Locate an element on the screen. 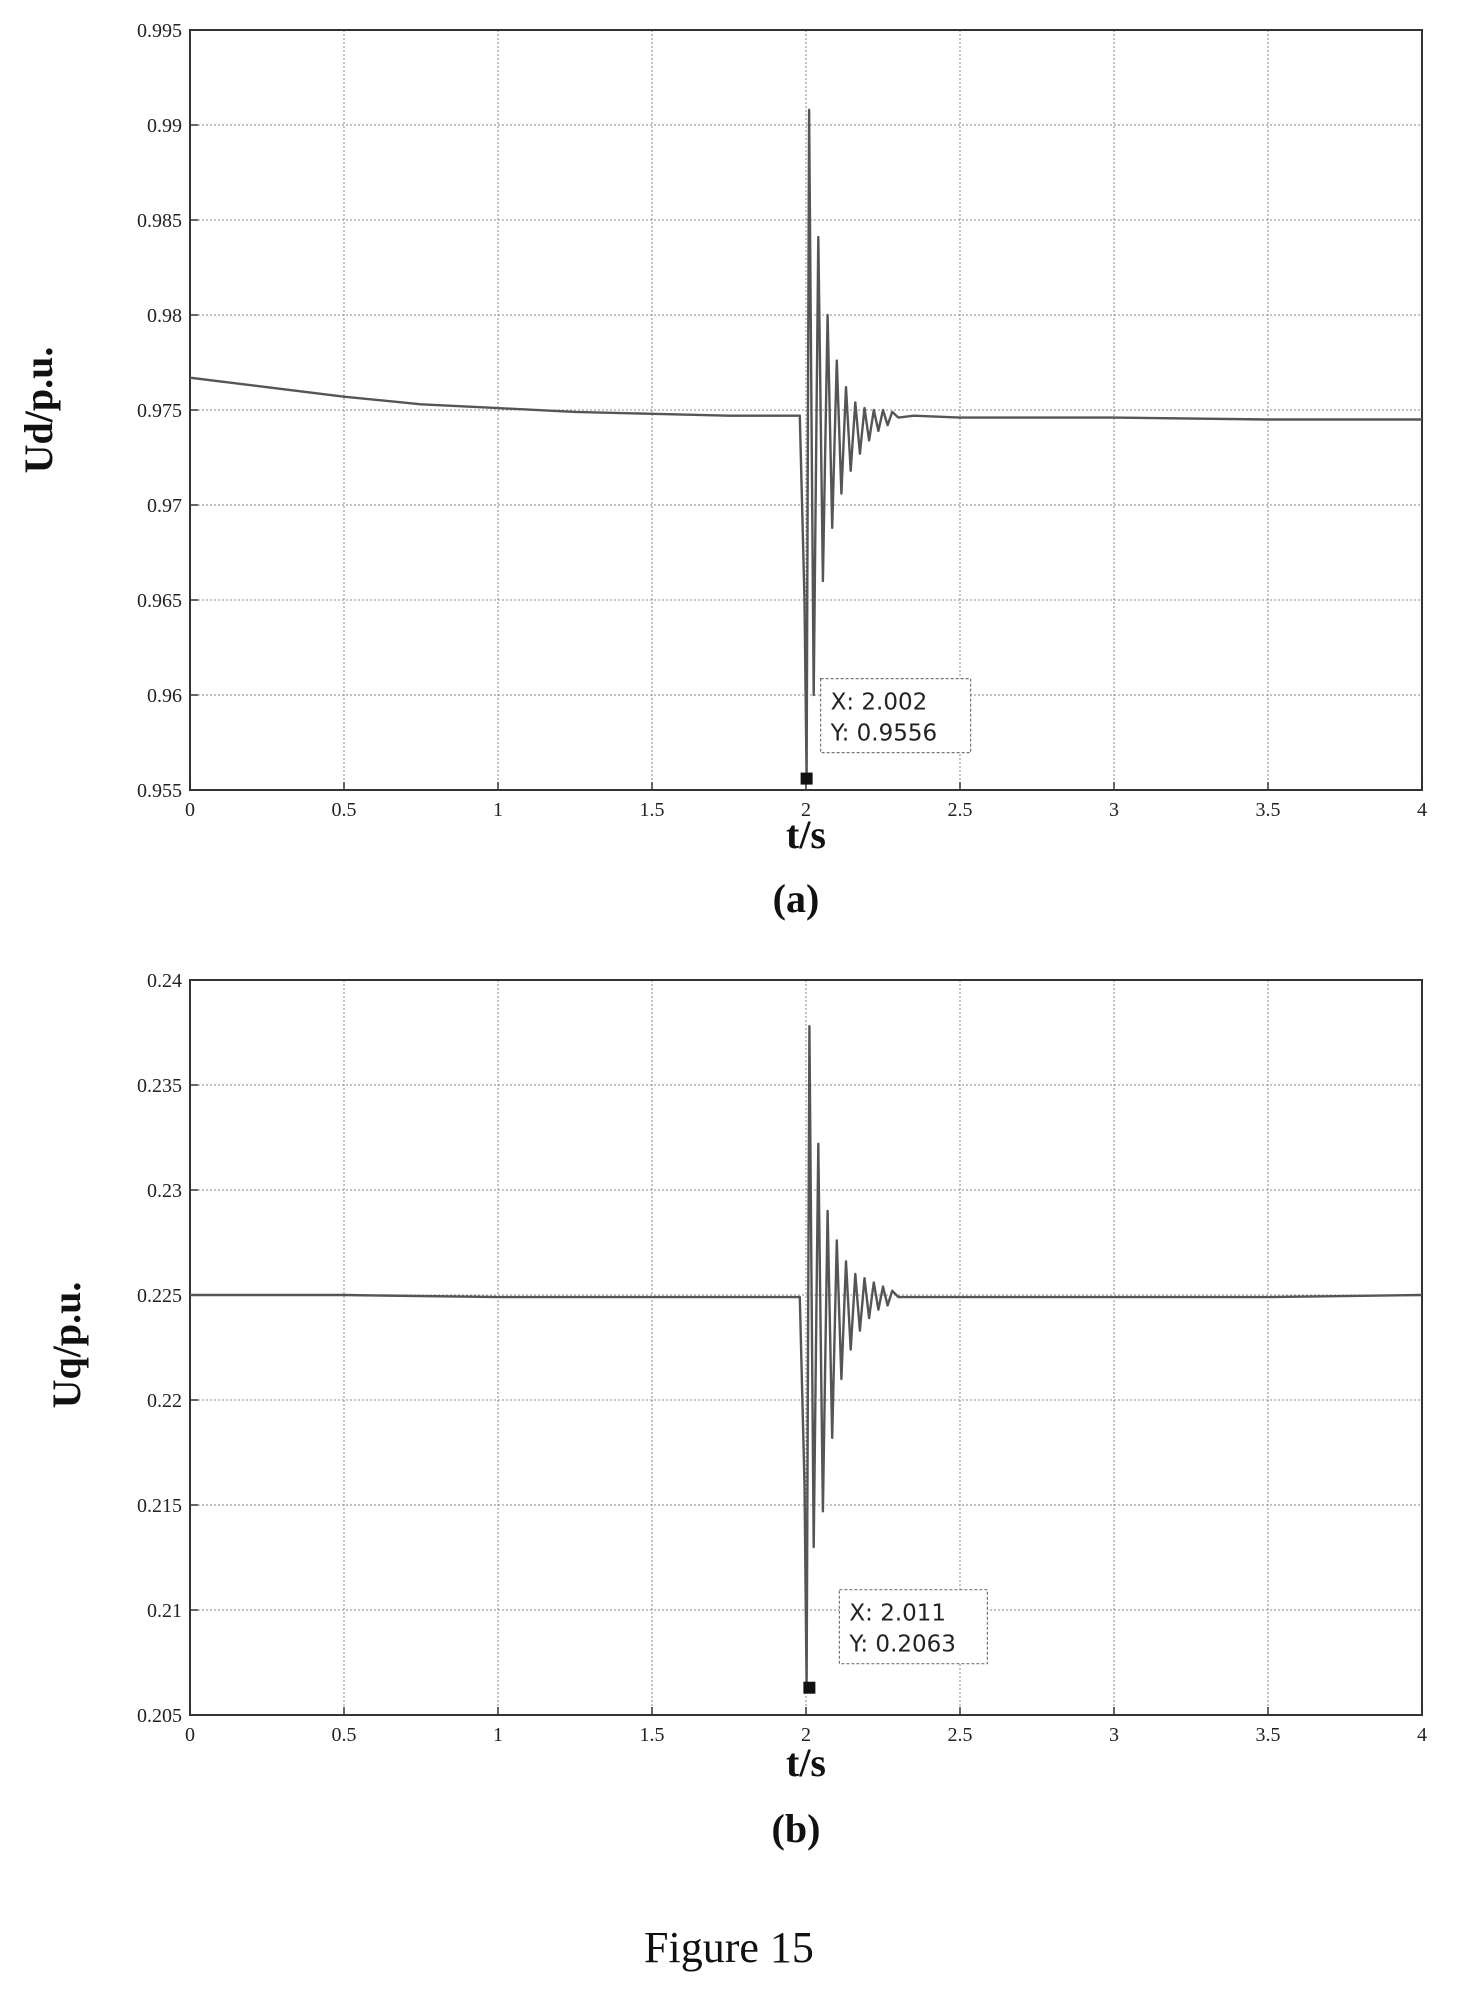  datatip-x-label: X: 2.002 is located at coordinates (879, 703).